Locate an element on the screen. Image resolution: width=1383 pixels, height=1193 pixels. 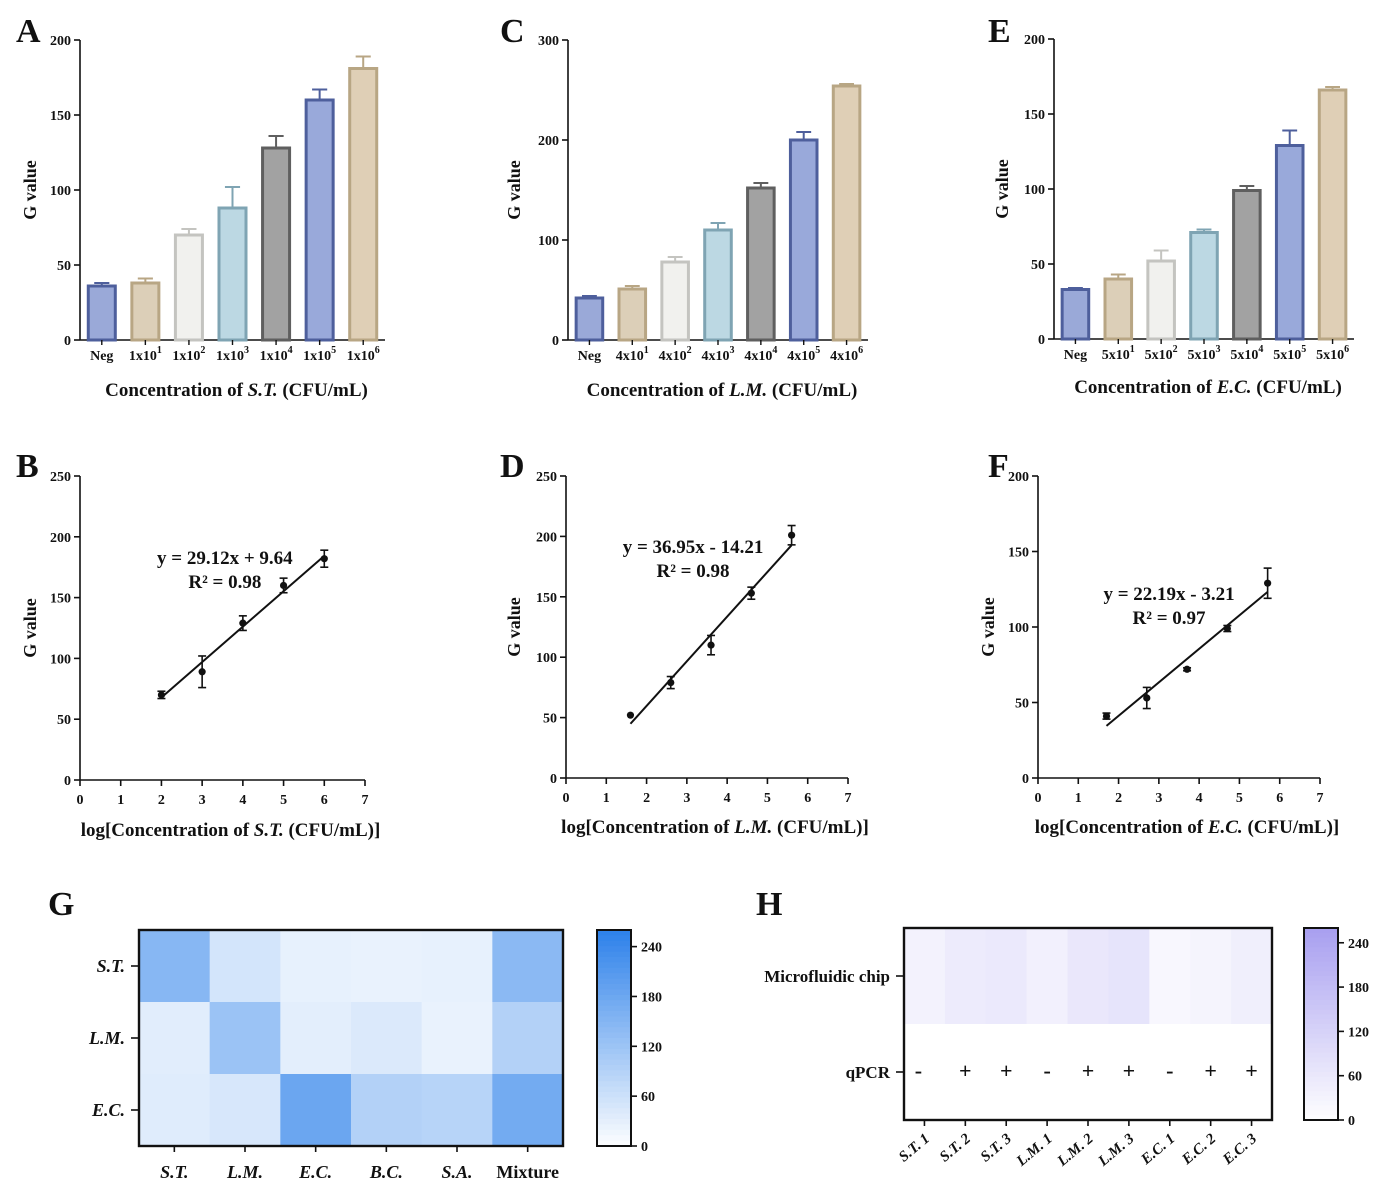
panel-label: A is located at coordinates (28, 31).